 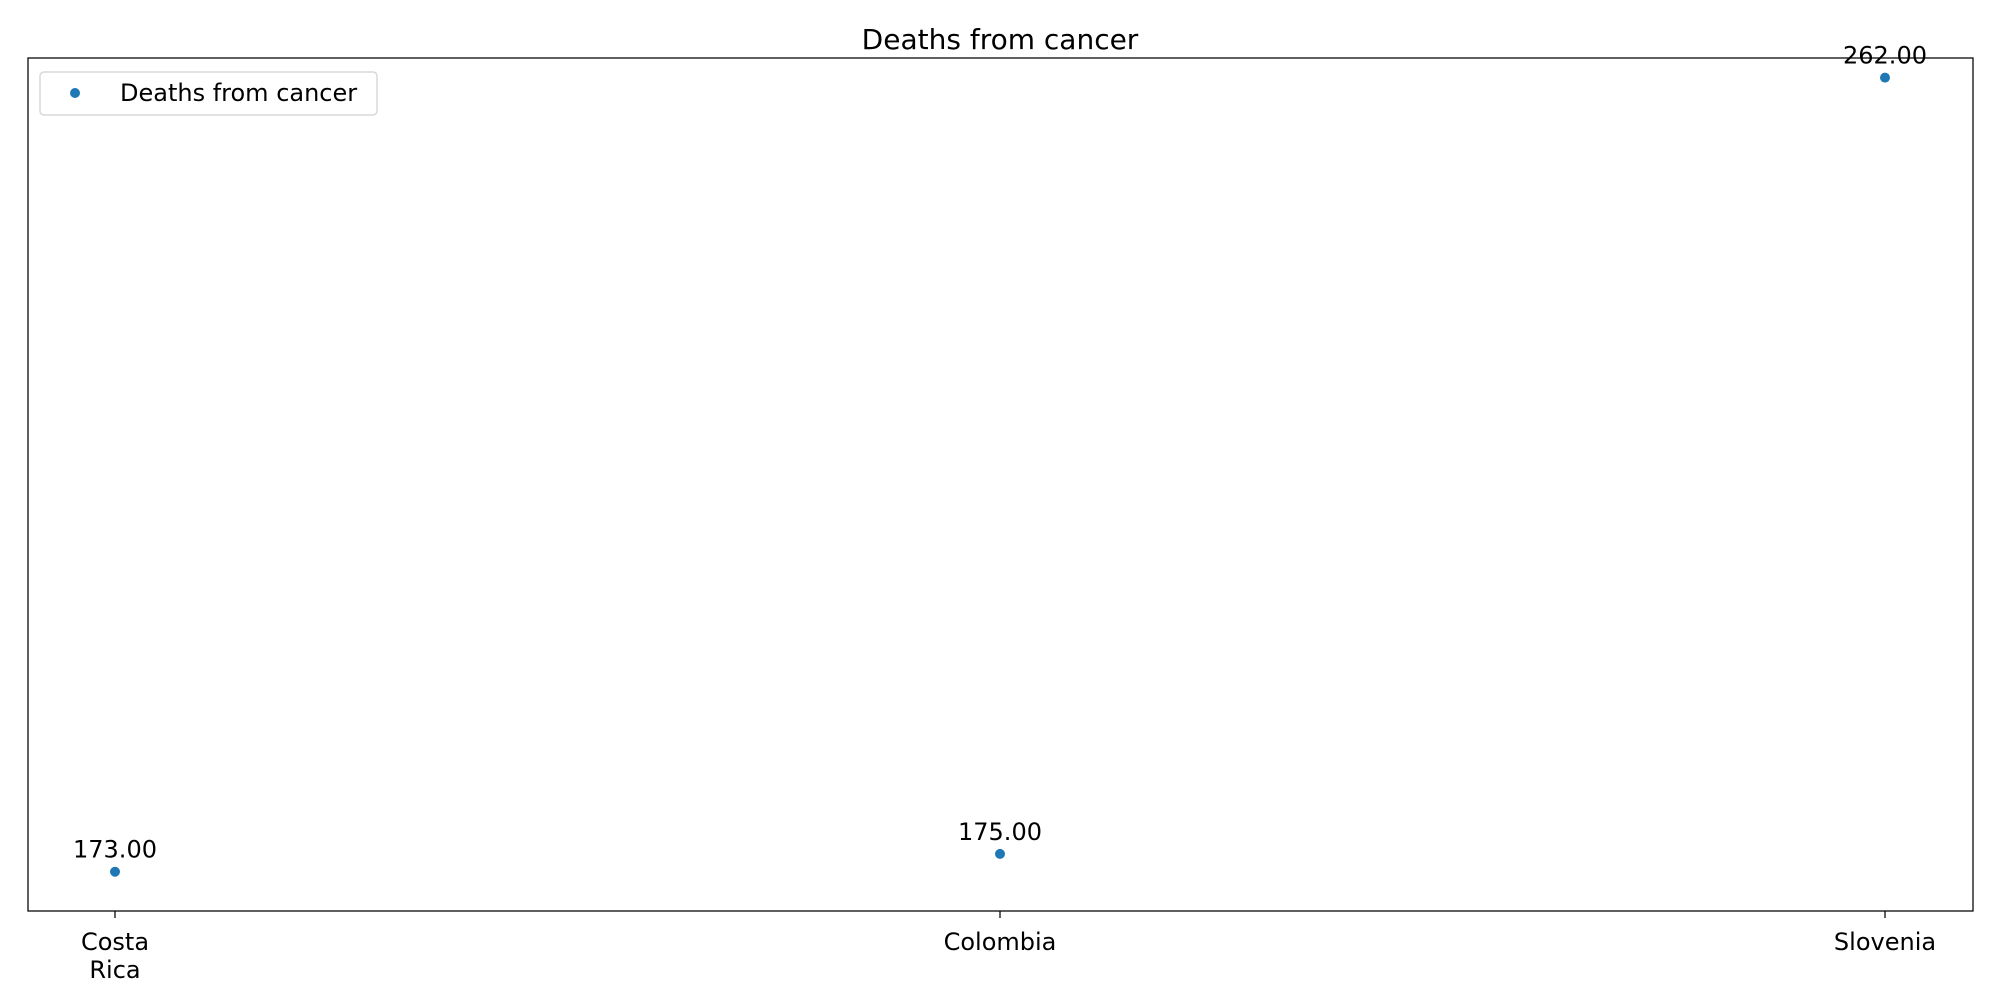 I want to click on legend-box, so click(x=208, y=93).